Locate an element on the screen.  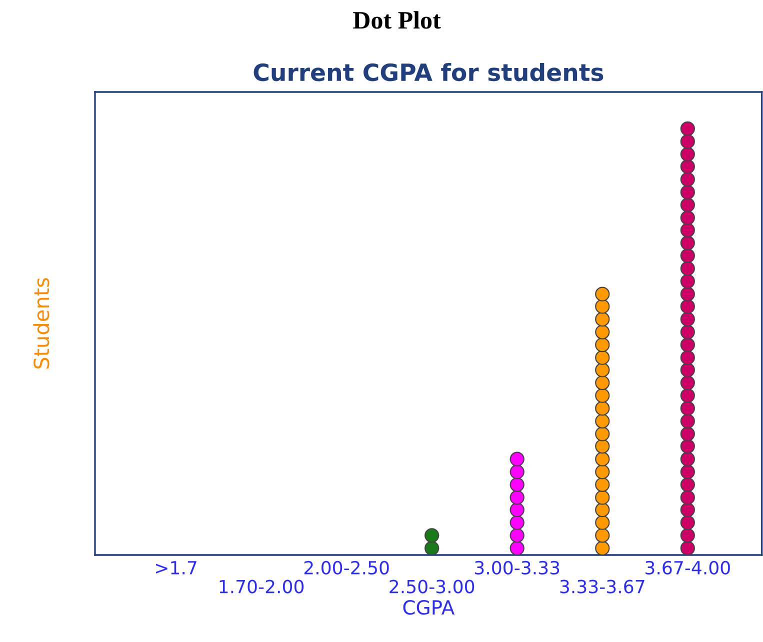
x-tick-label: 3.33-3.67 is located at coordinates (602, 587).